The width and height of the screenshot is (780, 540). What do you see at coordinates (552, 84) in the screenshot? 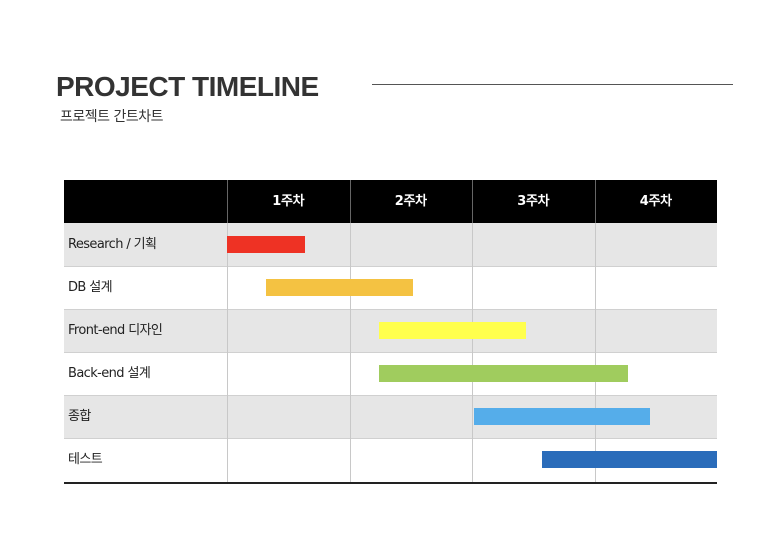
I see `title-divider` at bounding box center [552, 84].